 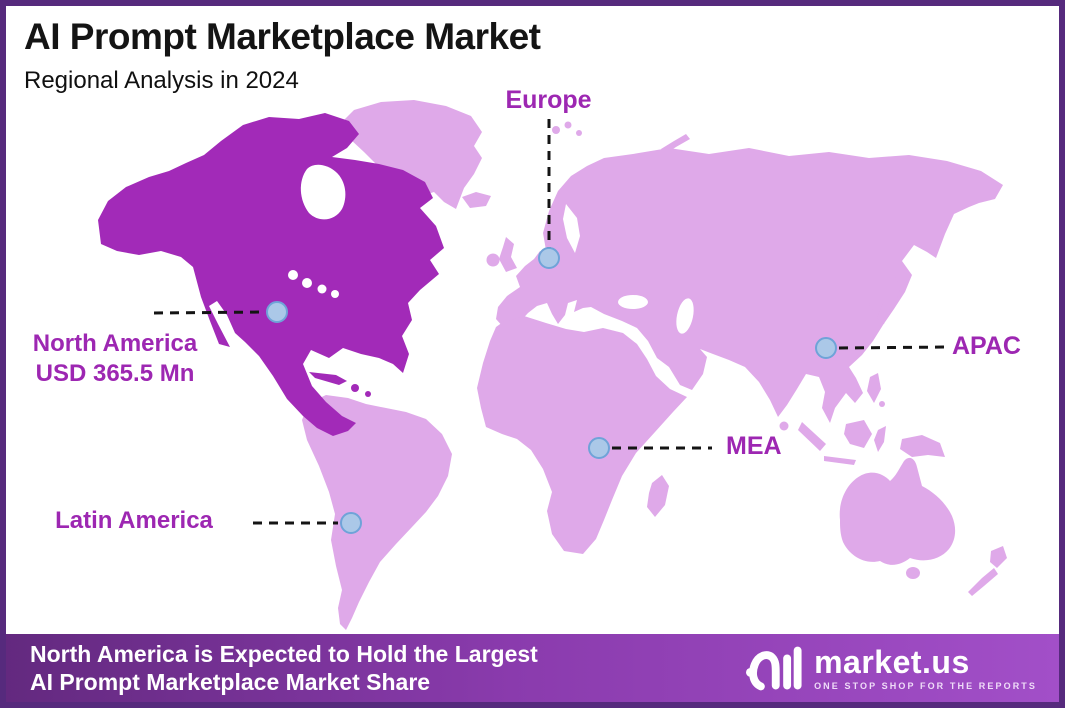 What do you see at coordinates (983, 582) in the screenshot?
I see `region-new-zealand-south` at bounding box center [983, 582].